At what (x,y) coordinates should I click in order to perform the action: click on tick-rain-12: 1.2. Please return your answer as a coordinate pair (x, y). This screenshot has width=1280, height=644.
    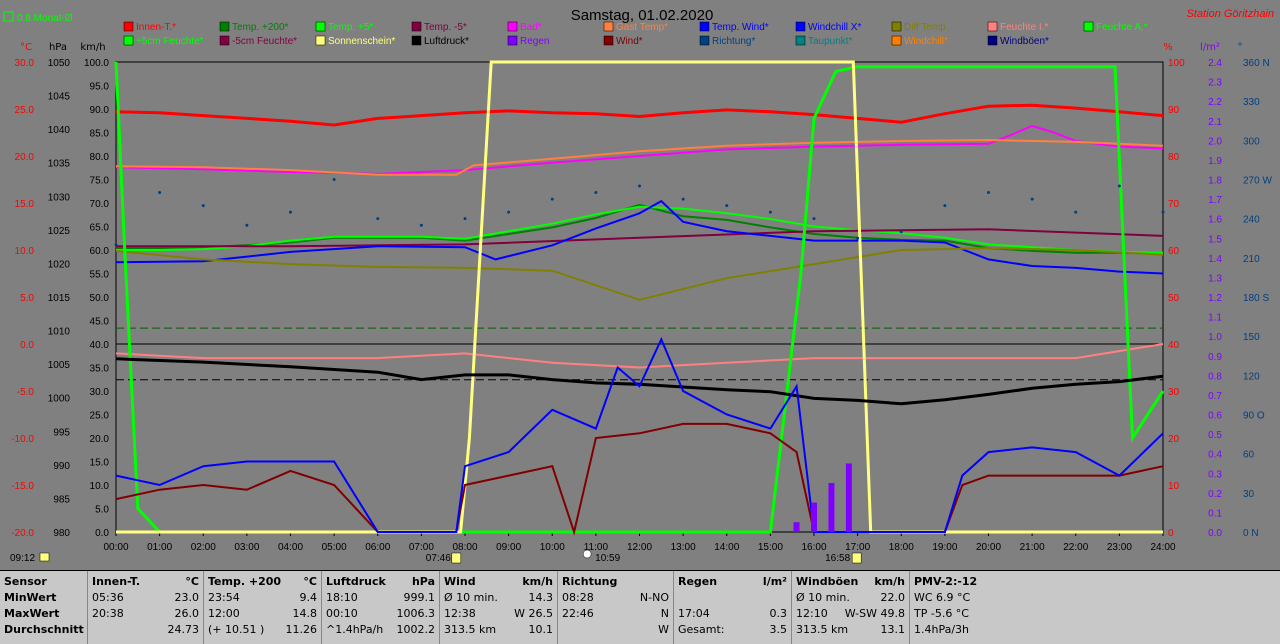
    Looking at the image, I should click on (1215, 298).